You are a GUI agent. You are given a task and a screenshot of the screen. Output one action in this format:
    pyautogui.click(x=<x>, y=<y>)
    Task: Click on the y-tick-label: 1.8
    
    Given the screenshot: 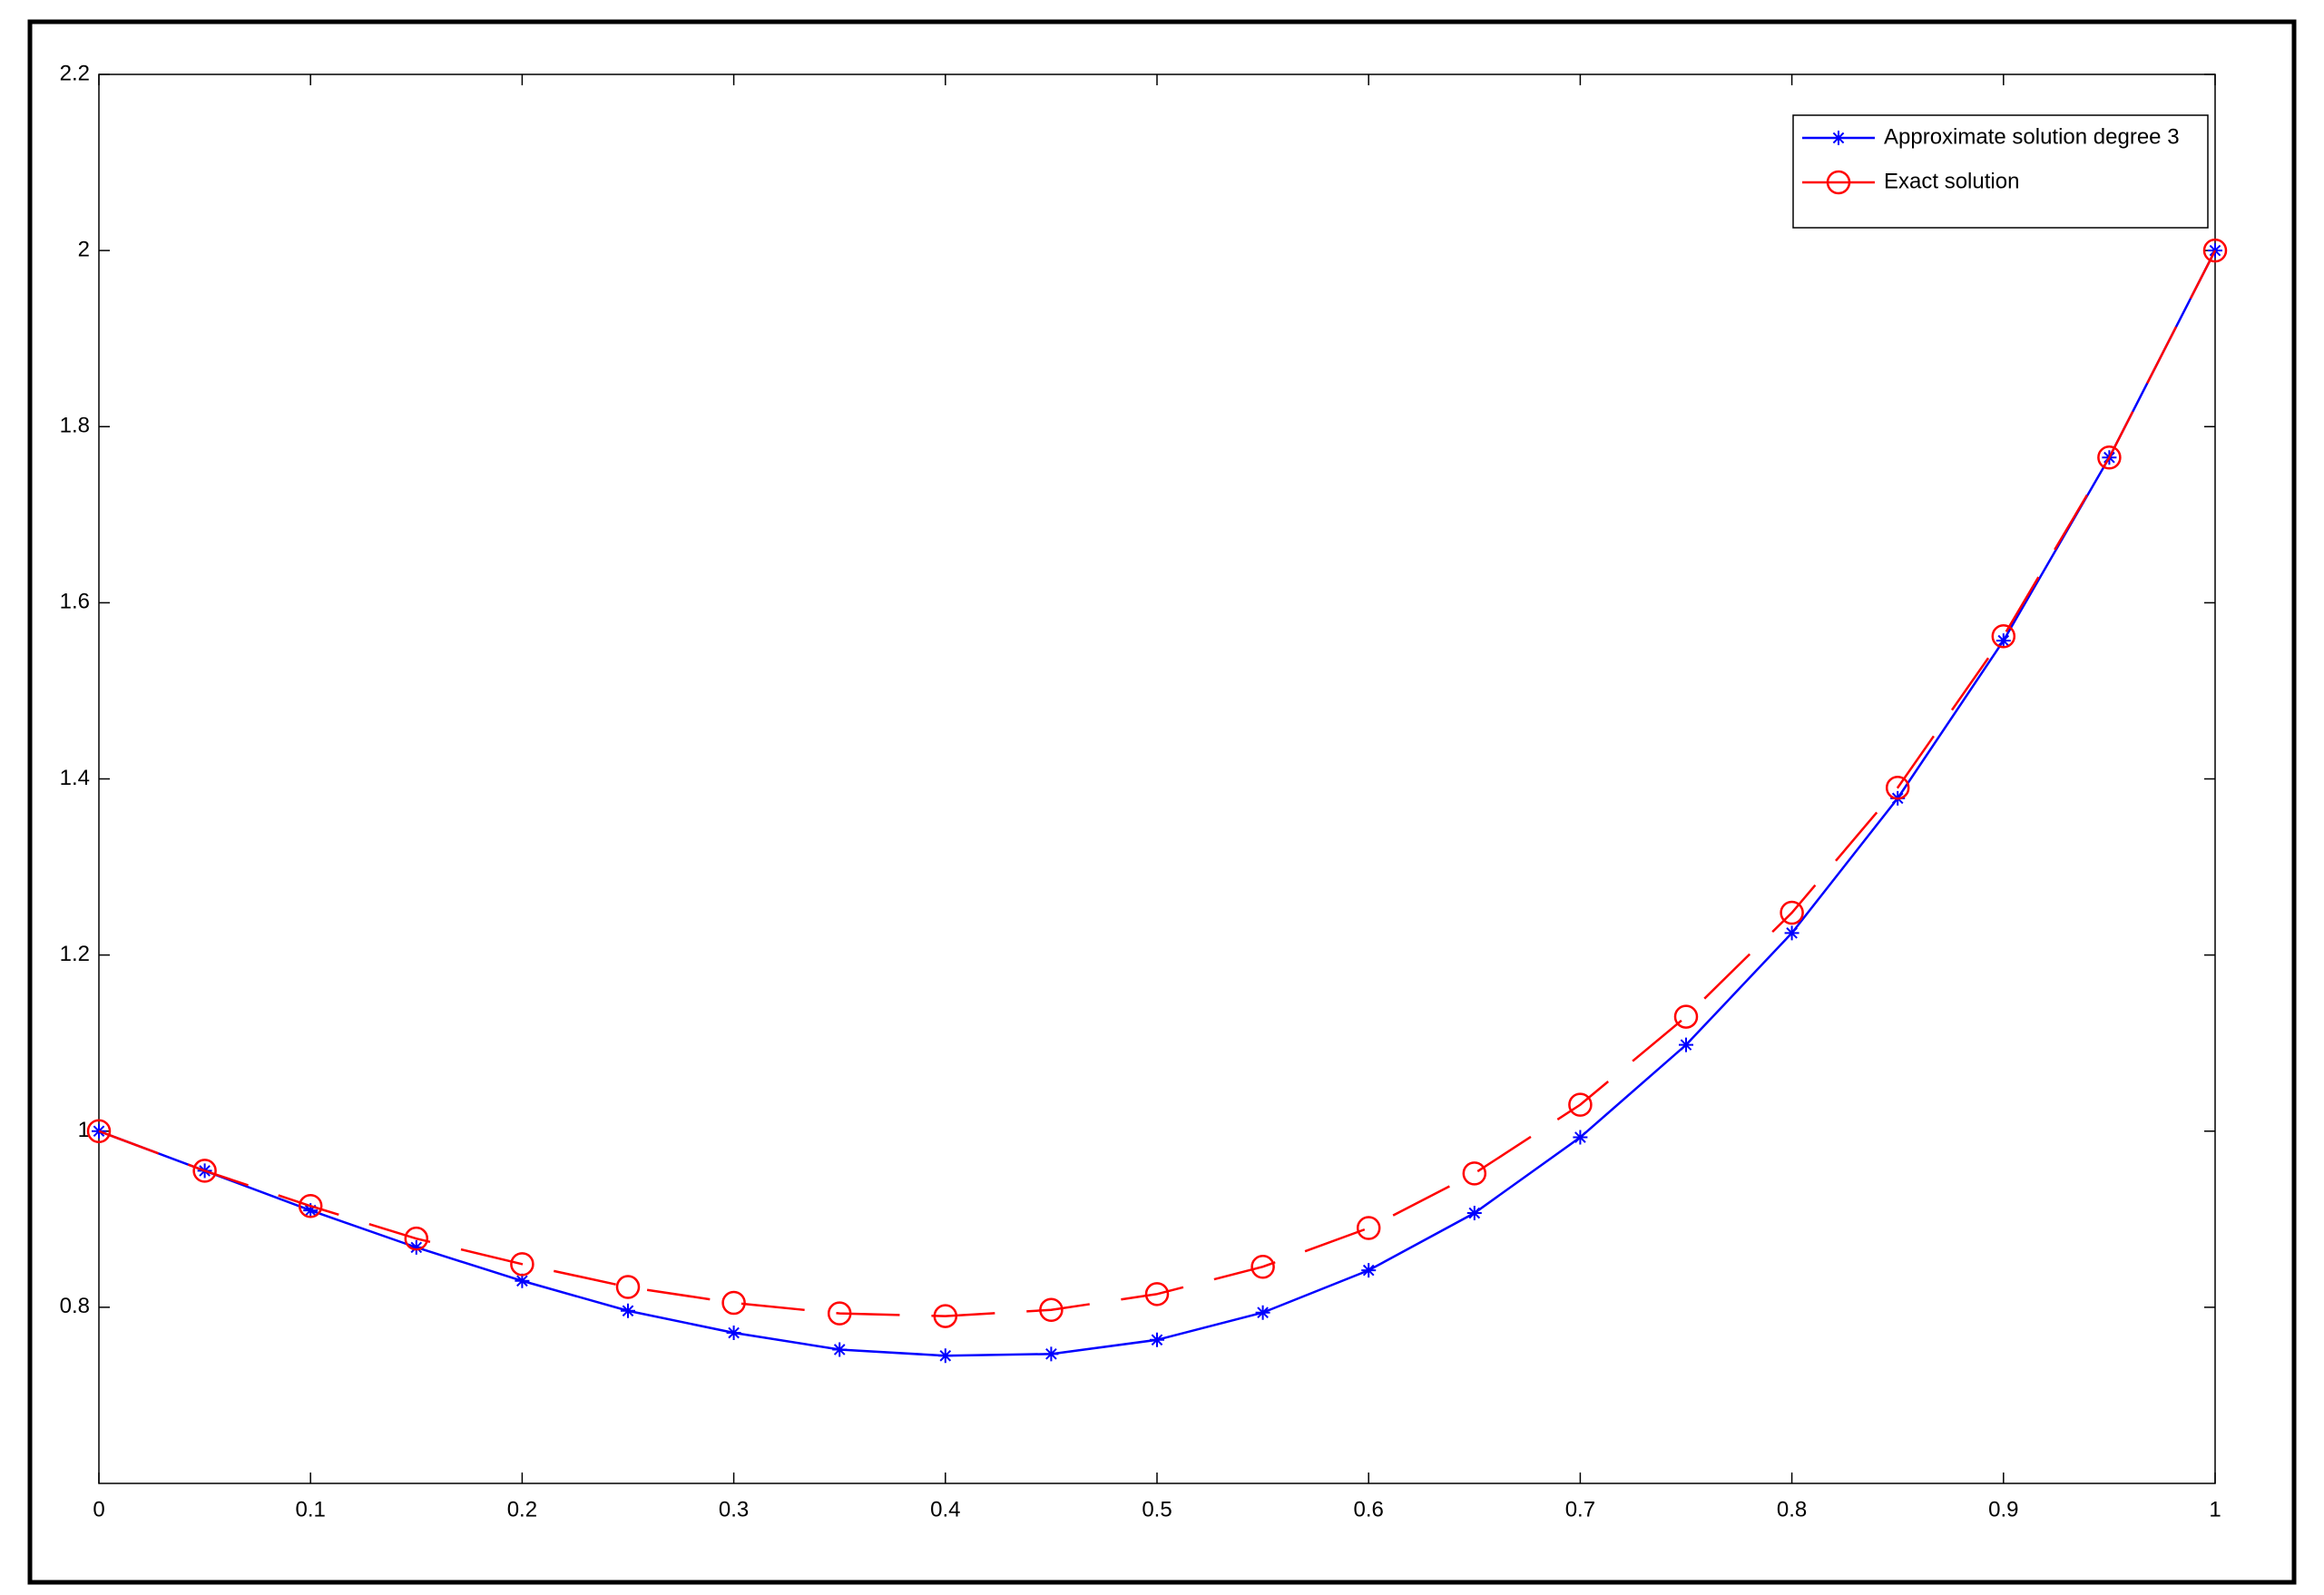 What is the action you would take?
    pyautogui.click(x=75, y=426)
    